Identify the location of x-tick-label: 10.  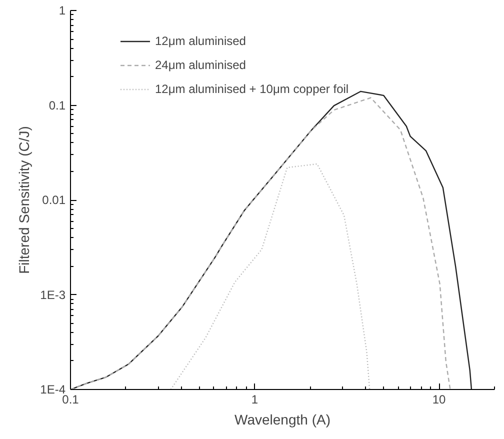
(439, 399).